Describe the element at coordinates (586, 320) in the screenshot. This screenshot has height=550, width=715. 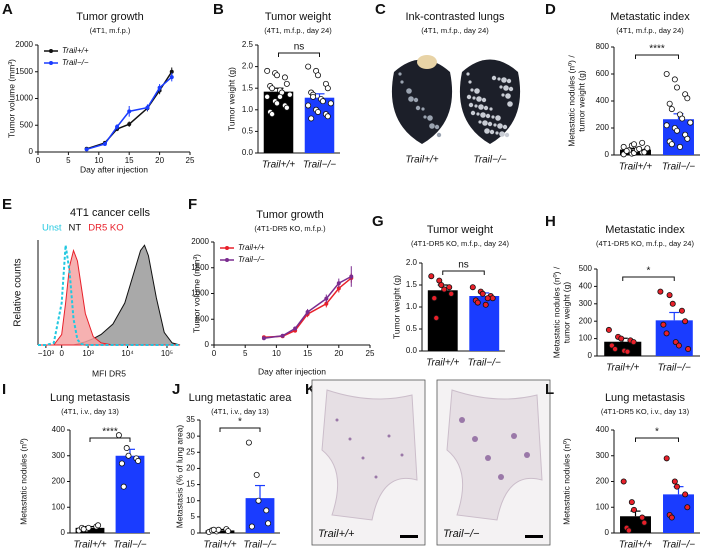
I see `y-tick-label: 200` at that location.